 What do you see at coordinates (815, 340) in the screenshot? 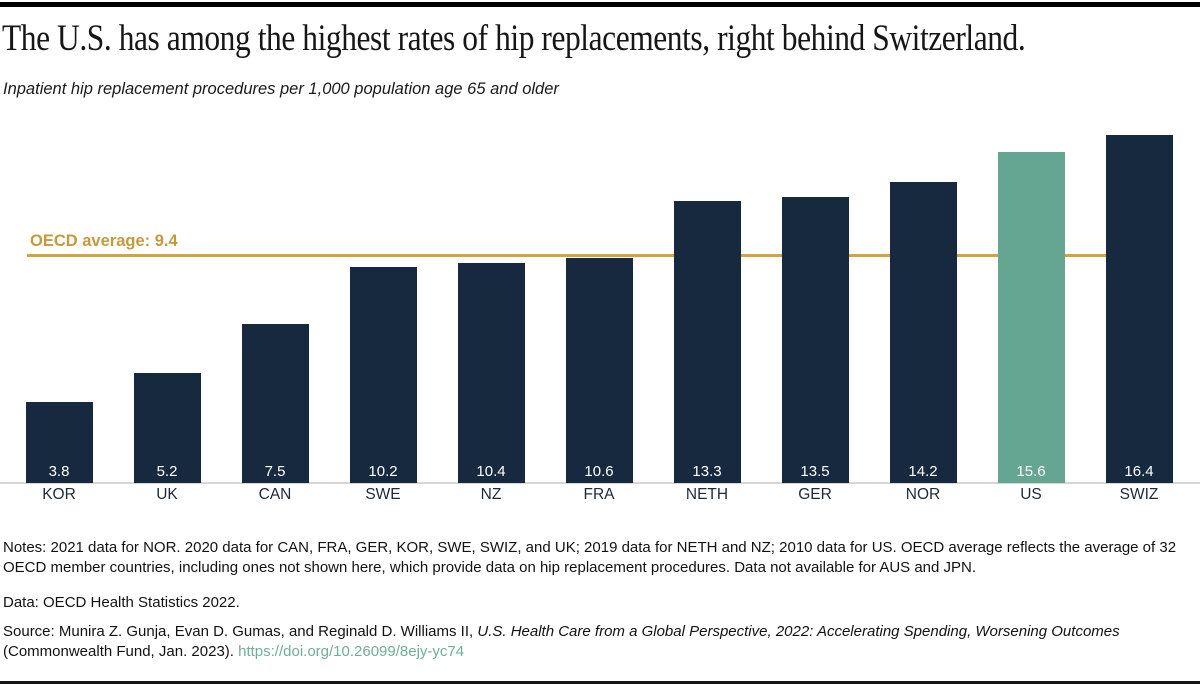
I see `bar: 13.5` at bounding box center [815, 340].